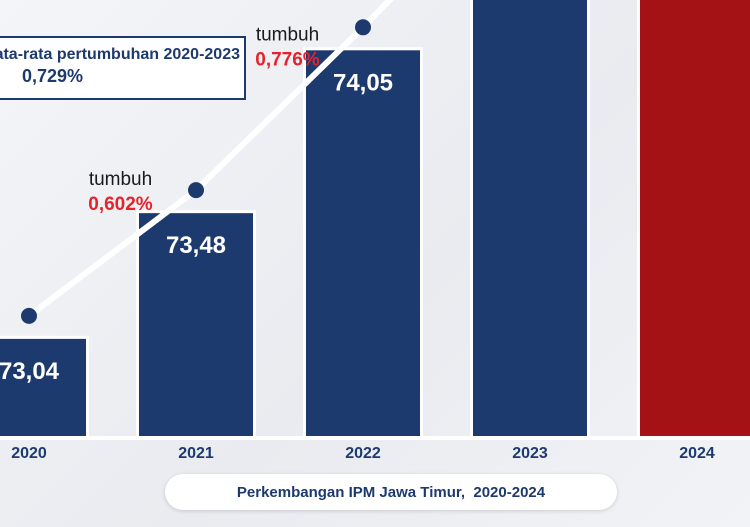 Image resolution: width=750 pixels, height=527 pixels. What do you see at coordinates (43, 387) in the screenshot?
I see `bar-2020` at bounding box center [43, 387].